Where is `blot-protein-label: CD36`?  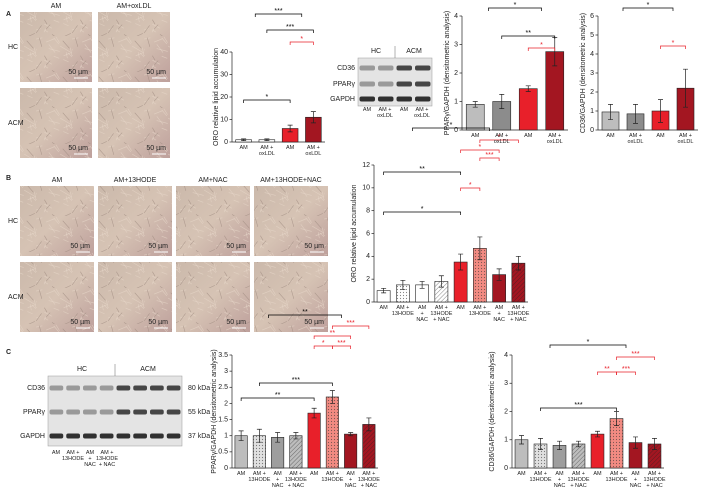
blot-protein-label: CD36 is located at coordinates (36, 388).